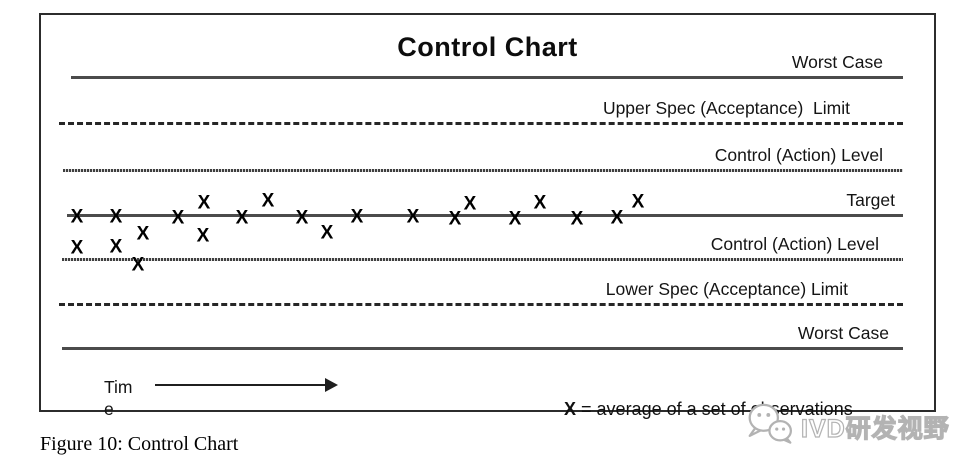 The width and height of the screenshot is (964, 468). I want to click on wechat-chat-bubbles-icon, so click(770, 426).